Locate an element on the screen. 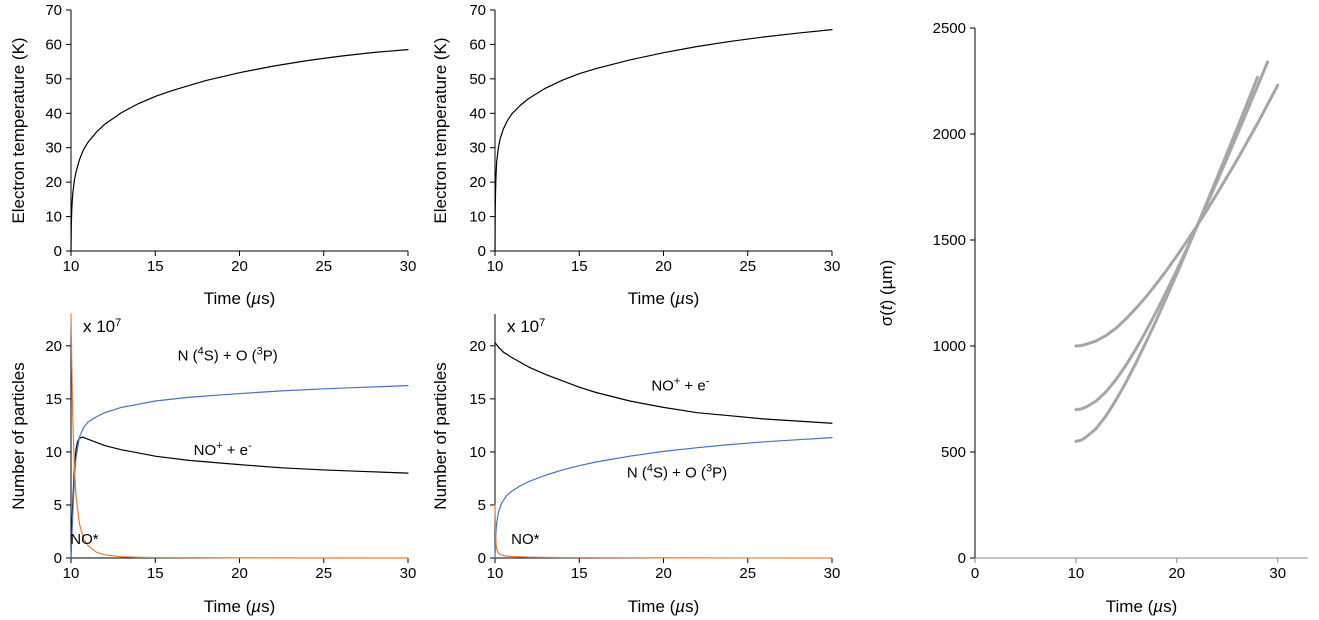 The width and height of the screenshot is (1319, 620). y-tick-label: 500 is located at coordinates (953, 452).